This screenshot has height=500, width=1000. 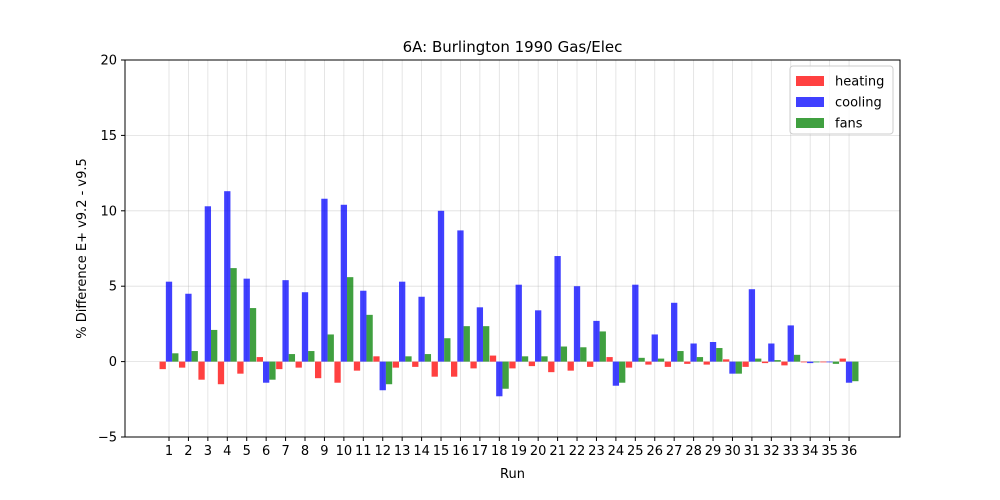 I want to click on legend-label-heating: heating, so click(x=859, y=82).